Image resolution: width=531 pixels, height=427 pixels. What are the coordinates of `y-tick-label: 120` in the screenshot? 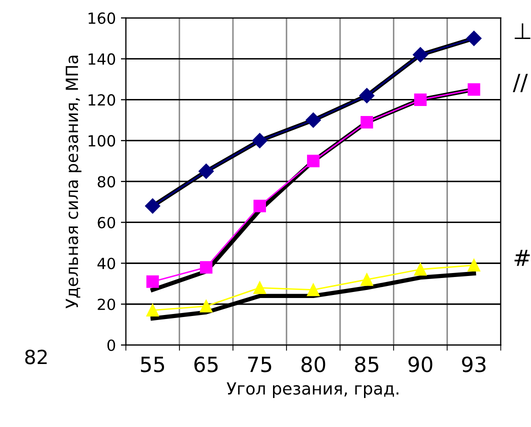 It's located at (102, 100).